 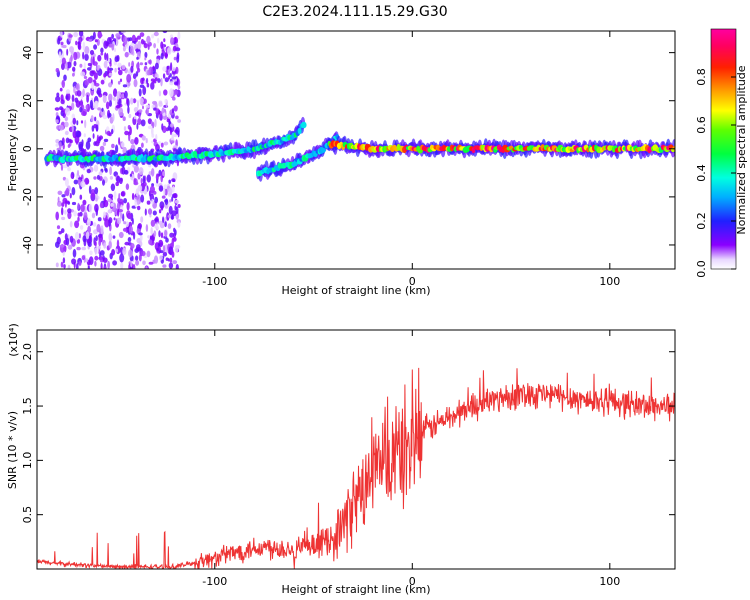 I want to click on y-tick-label: 2.0, so click(x=27, y=352).